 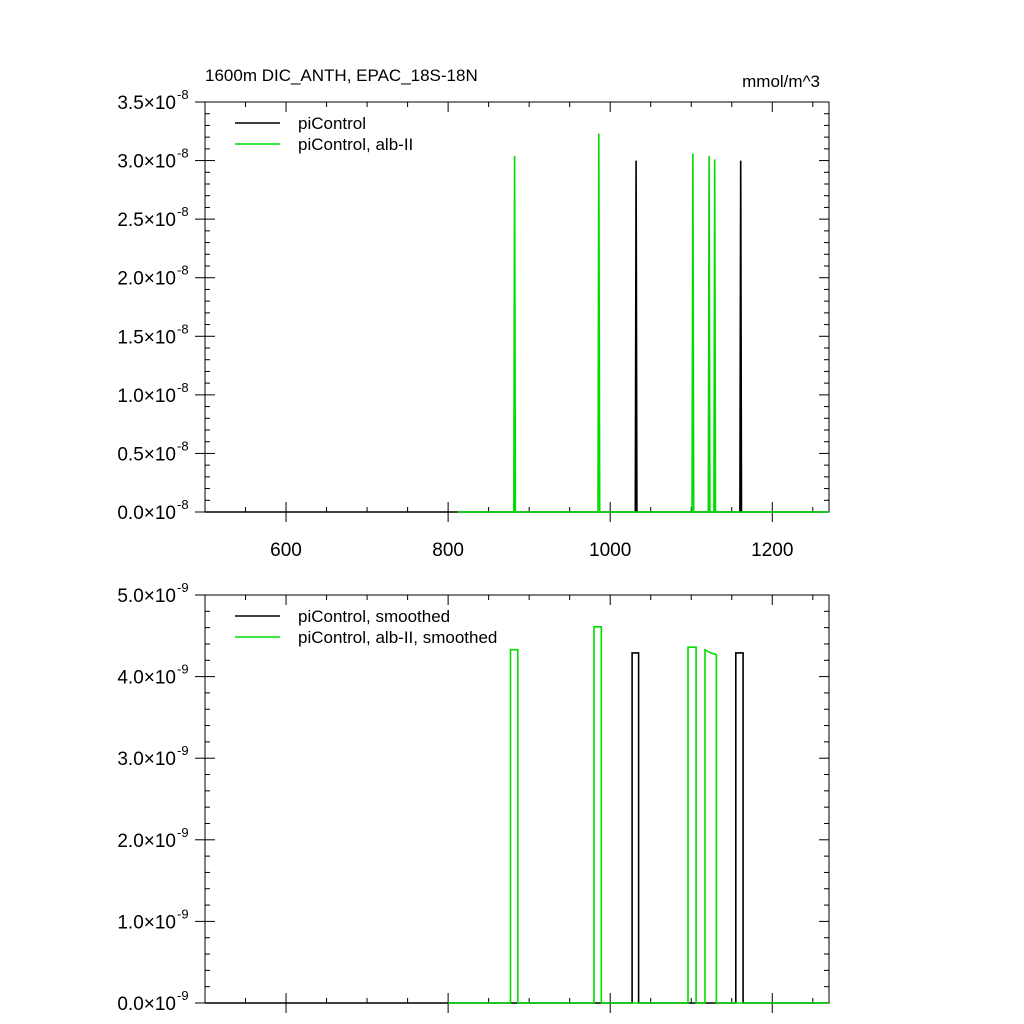 What do you see at coordinates (781, 81) in the screenshot?
I see `chart-units: mmol/m^3` at bounding box center [781, 81].